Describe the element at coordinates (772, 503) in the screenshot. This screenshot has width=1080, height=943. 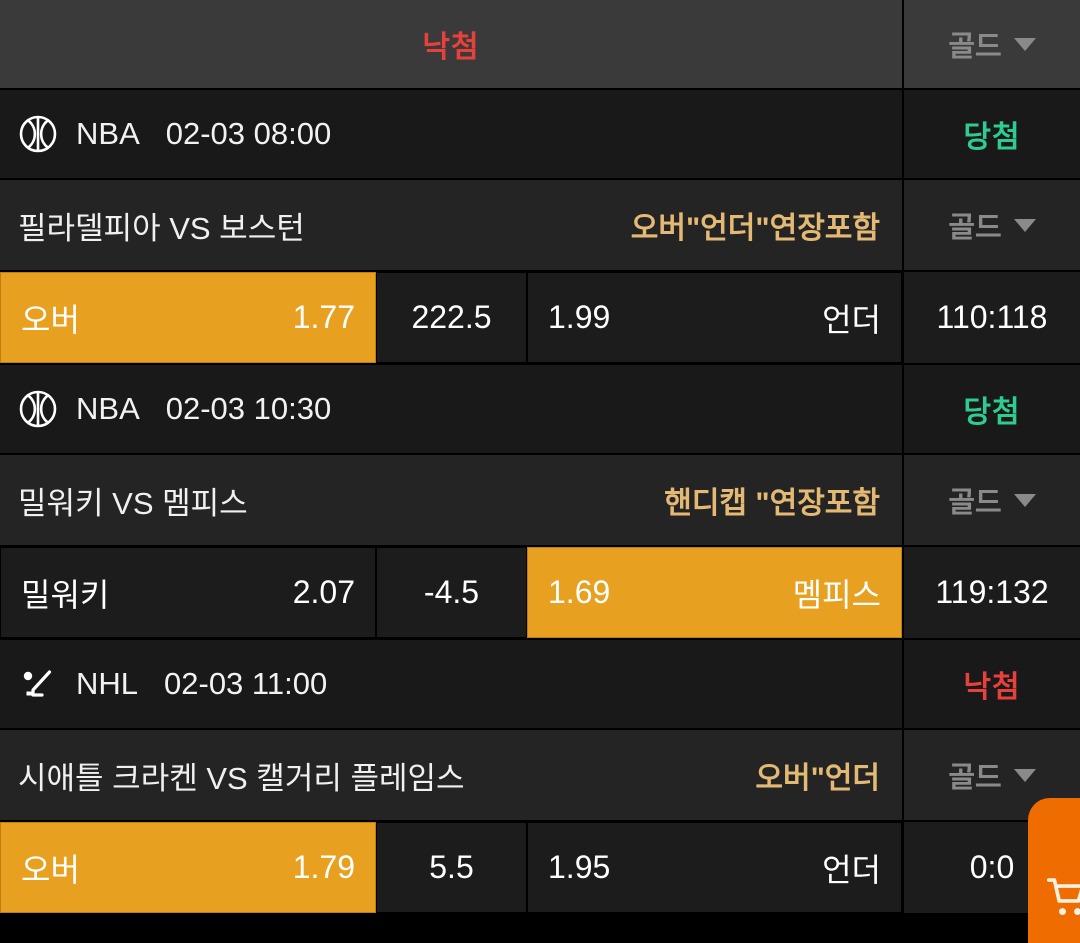
I see `market-label: 핸디캡 "연장포함` at that location.